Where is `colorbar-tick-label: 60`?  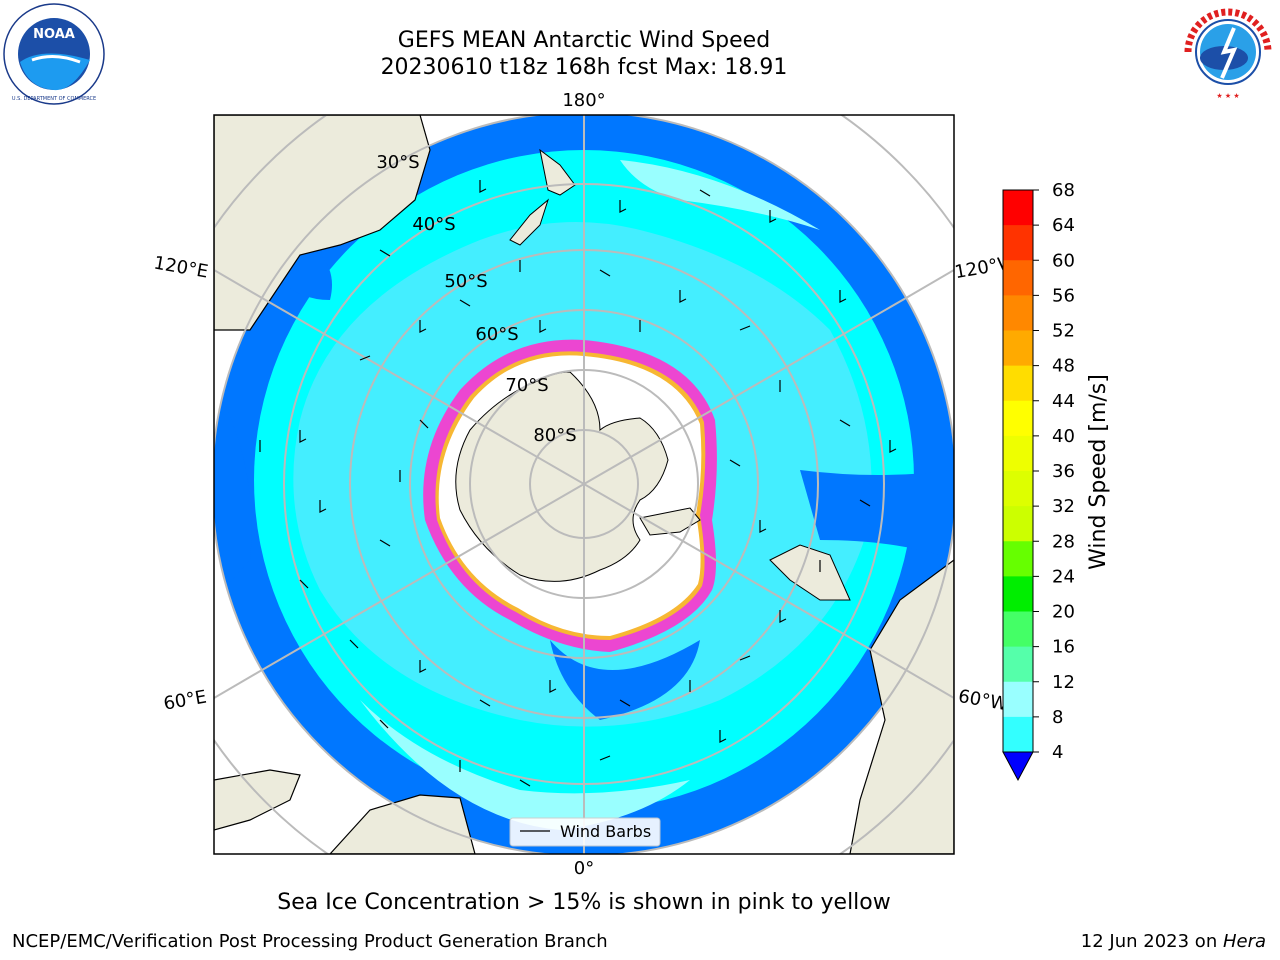
colorbar-tick-label: 60 is located at coordinates (1063, 260).